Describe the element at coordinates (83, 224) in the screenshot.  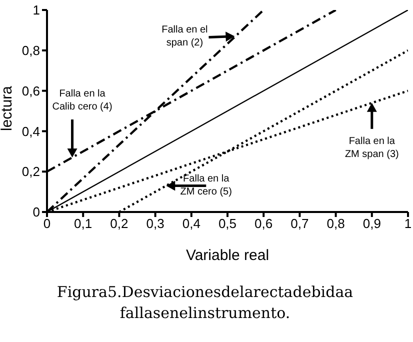
I see `x-tick-label: 0,1` at that location.